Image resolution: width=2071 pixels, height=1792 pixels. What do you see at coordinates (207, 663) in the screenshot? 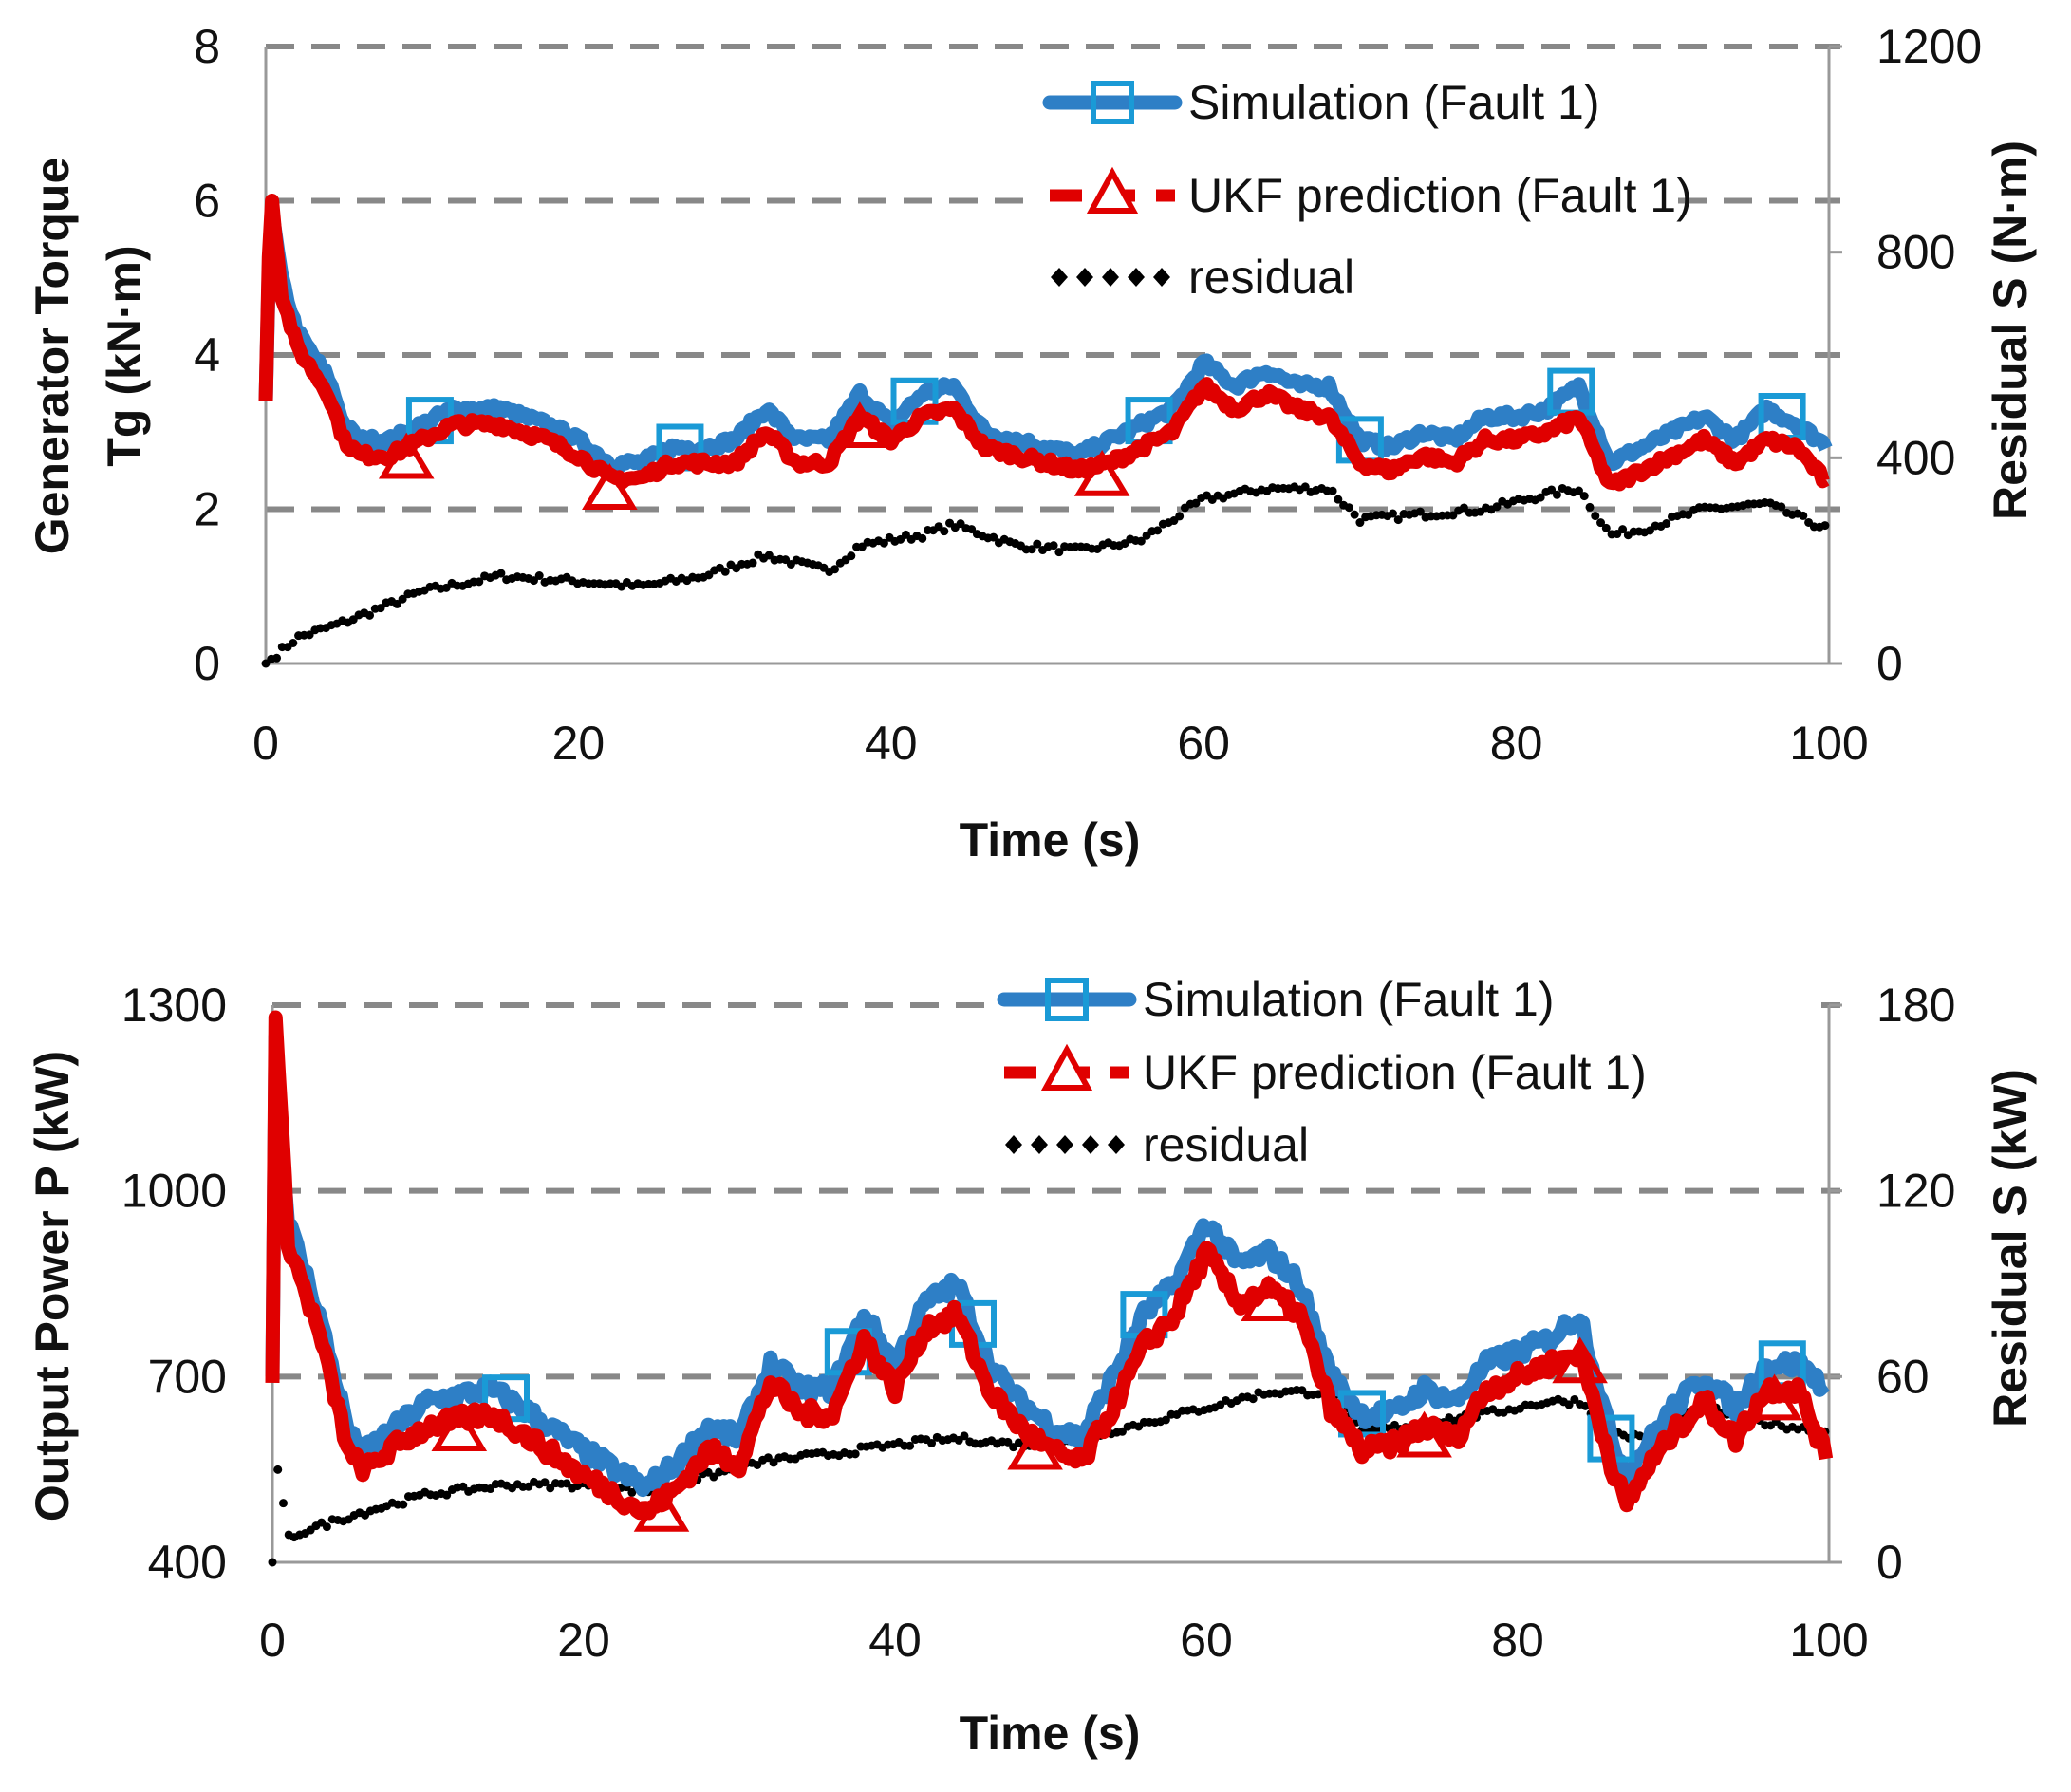
I see `y-tick-label: 0` at bounding box center [207, 663].